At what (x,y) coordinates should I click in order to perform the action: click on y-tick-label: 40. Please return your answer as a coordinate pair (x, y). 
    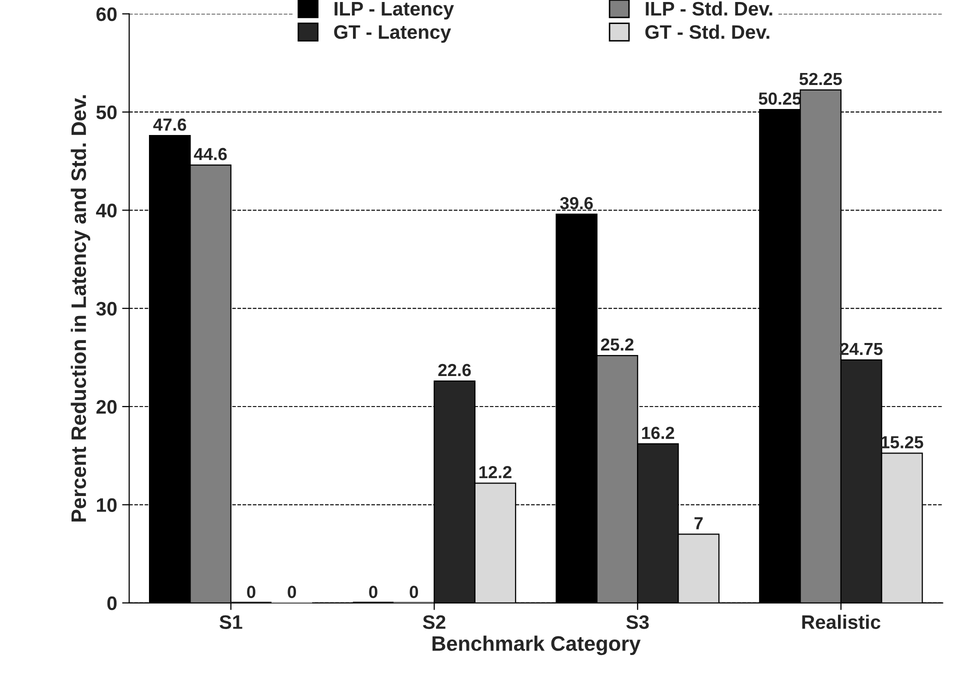
    Looking at the image, I should click on (106, 211).